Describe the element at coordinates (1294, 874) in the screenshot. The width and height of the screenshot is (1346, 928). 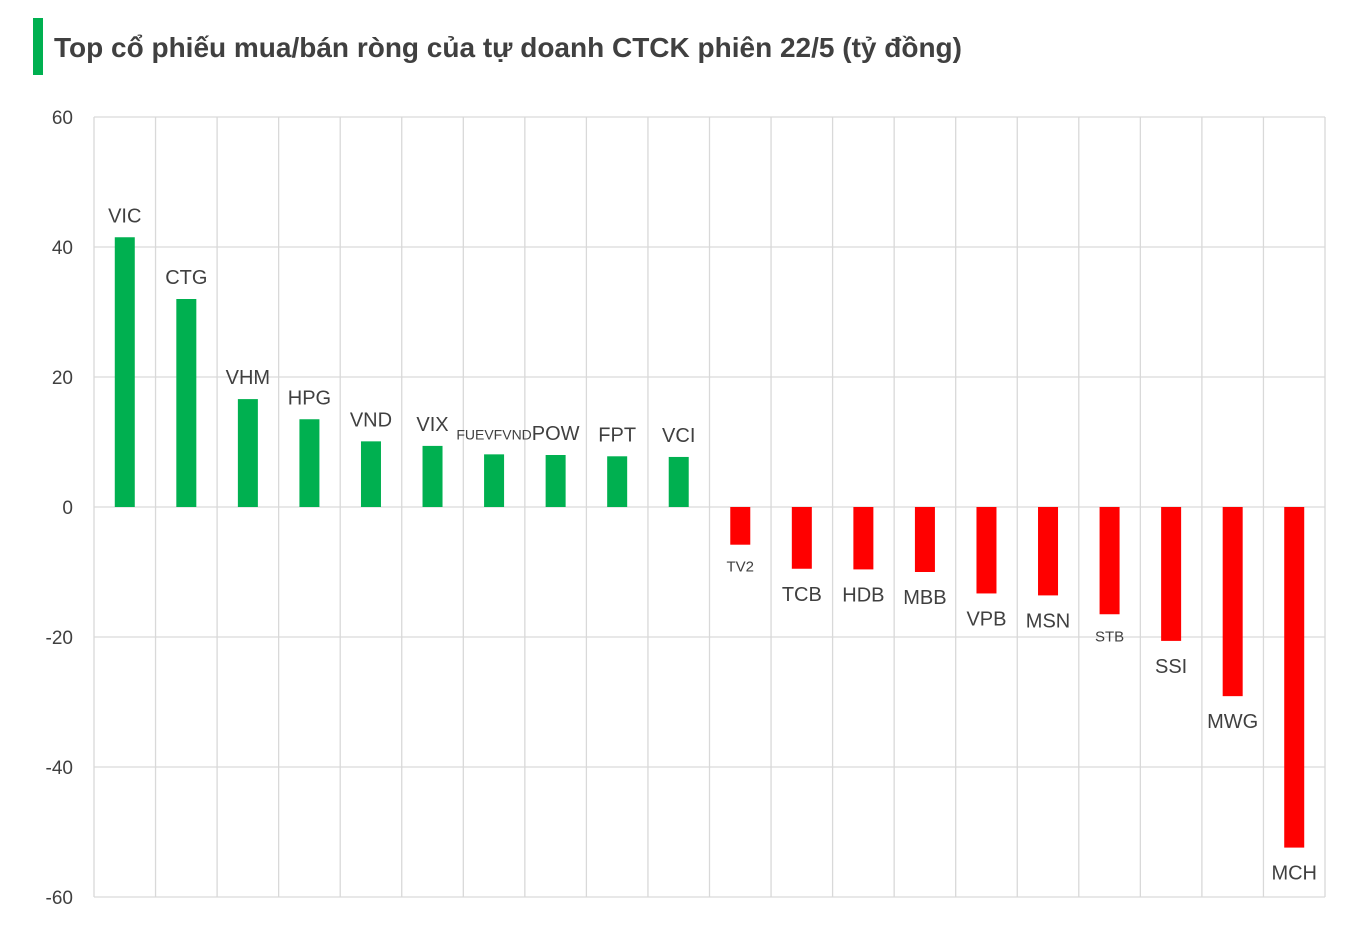
I see `bar-label: MCH` at that location.